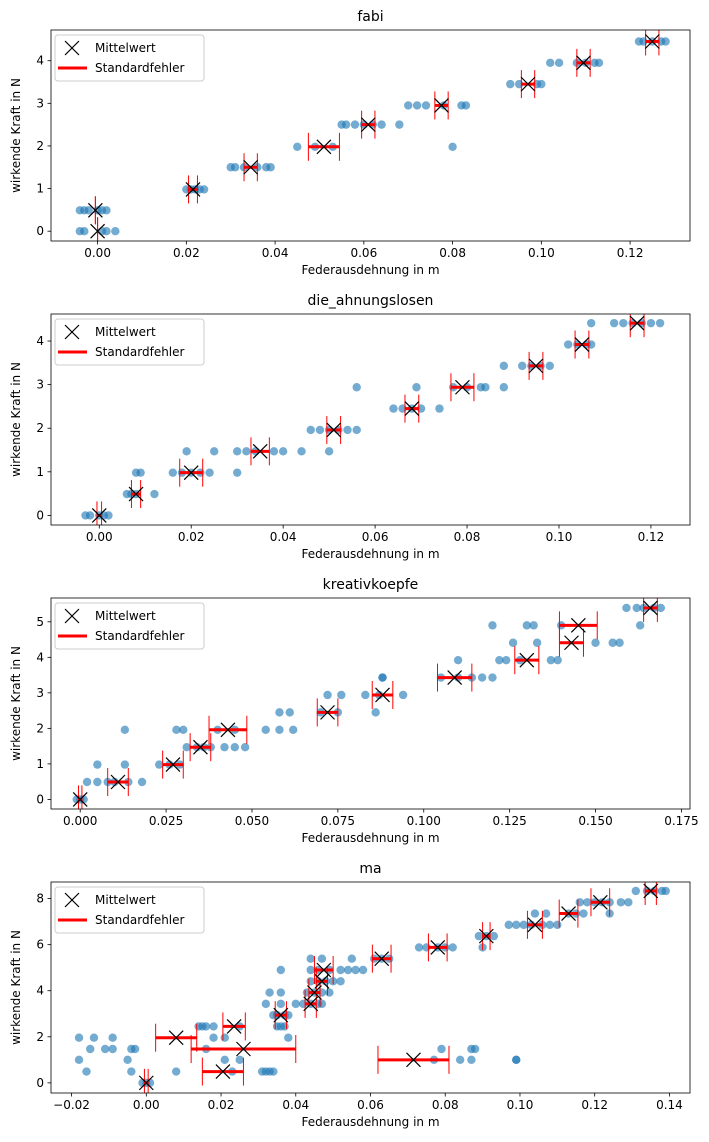  I want to click on y-tick-label: 2, so click(40, 728).